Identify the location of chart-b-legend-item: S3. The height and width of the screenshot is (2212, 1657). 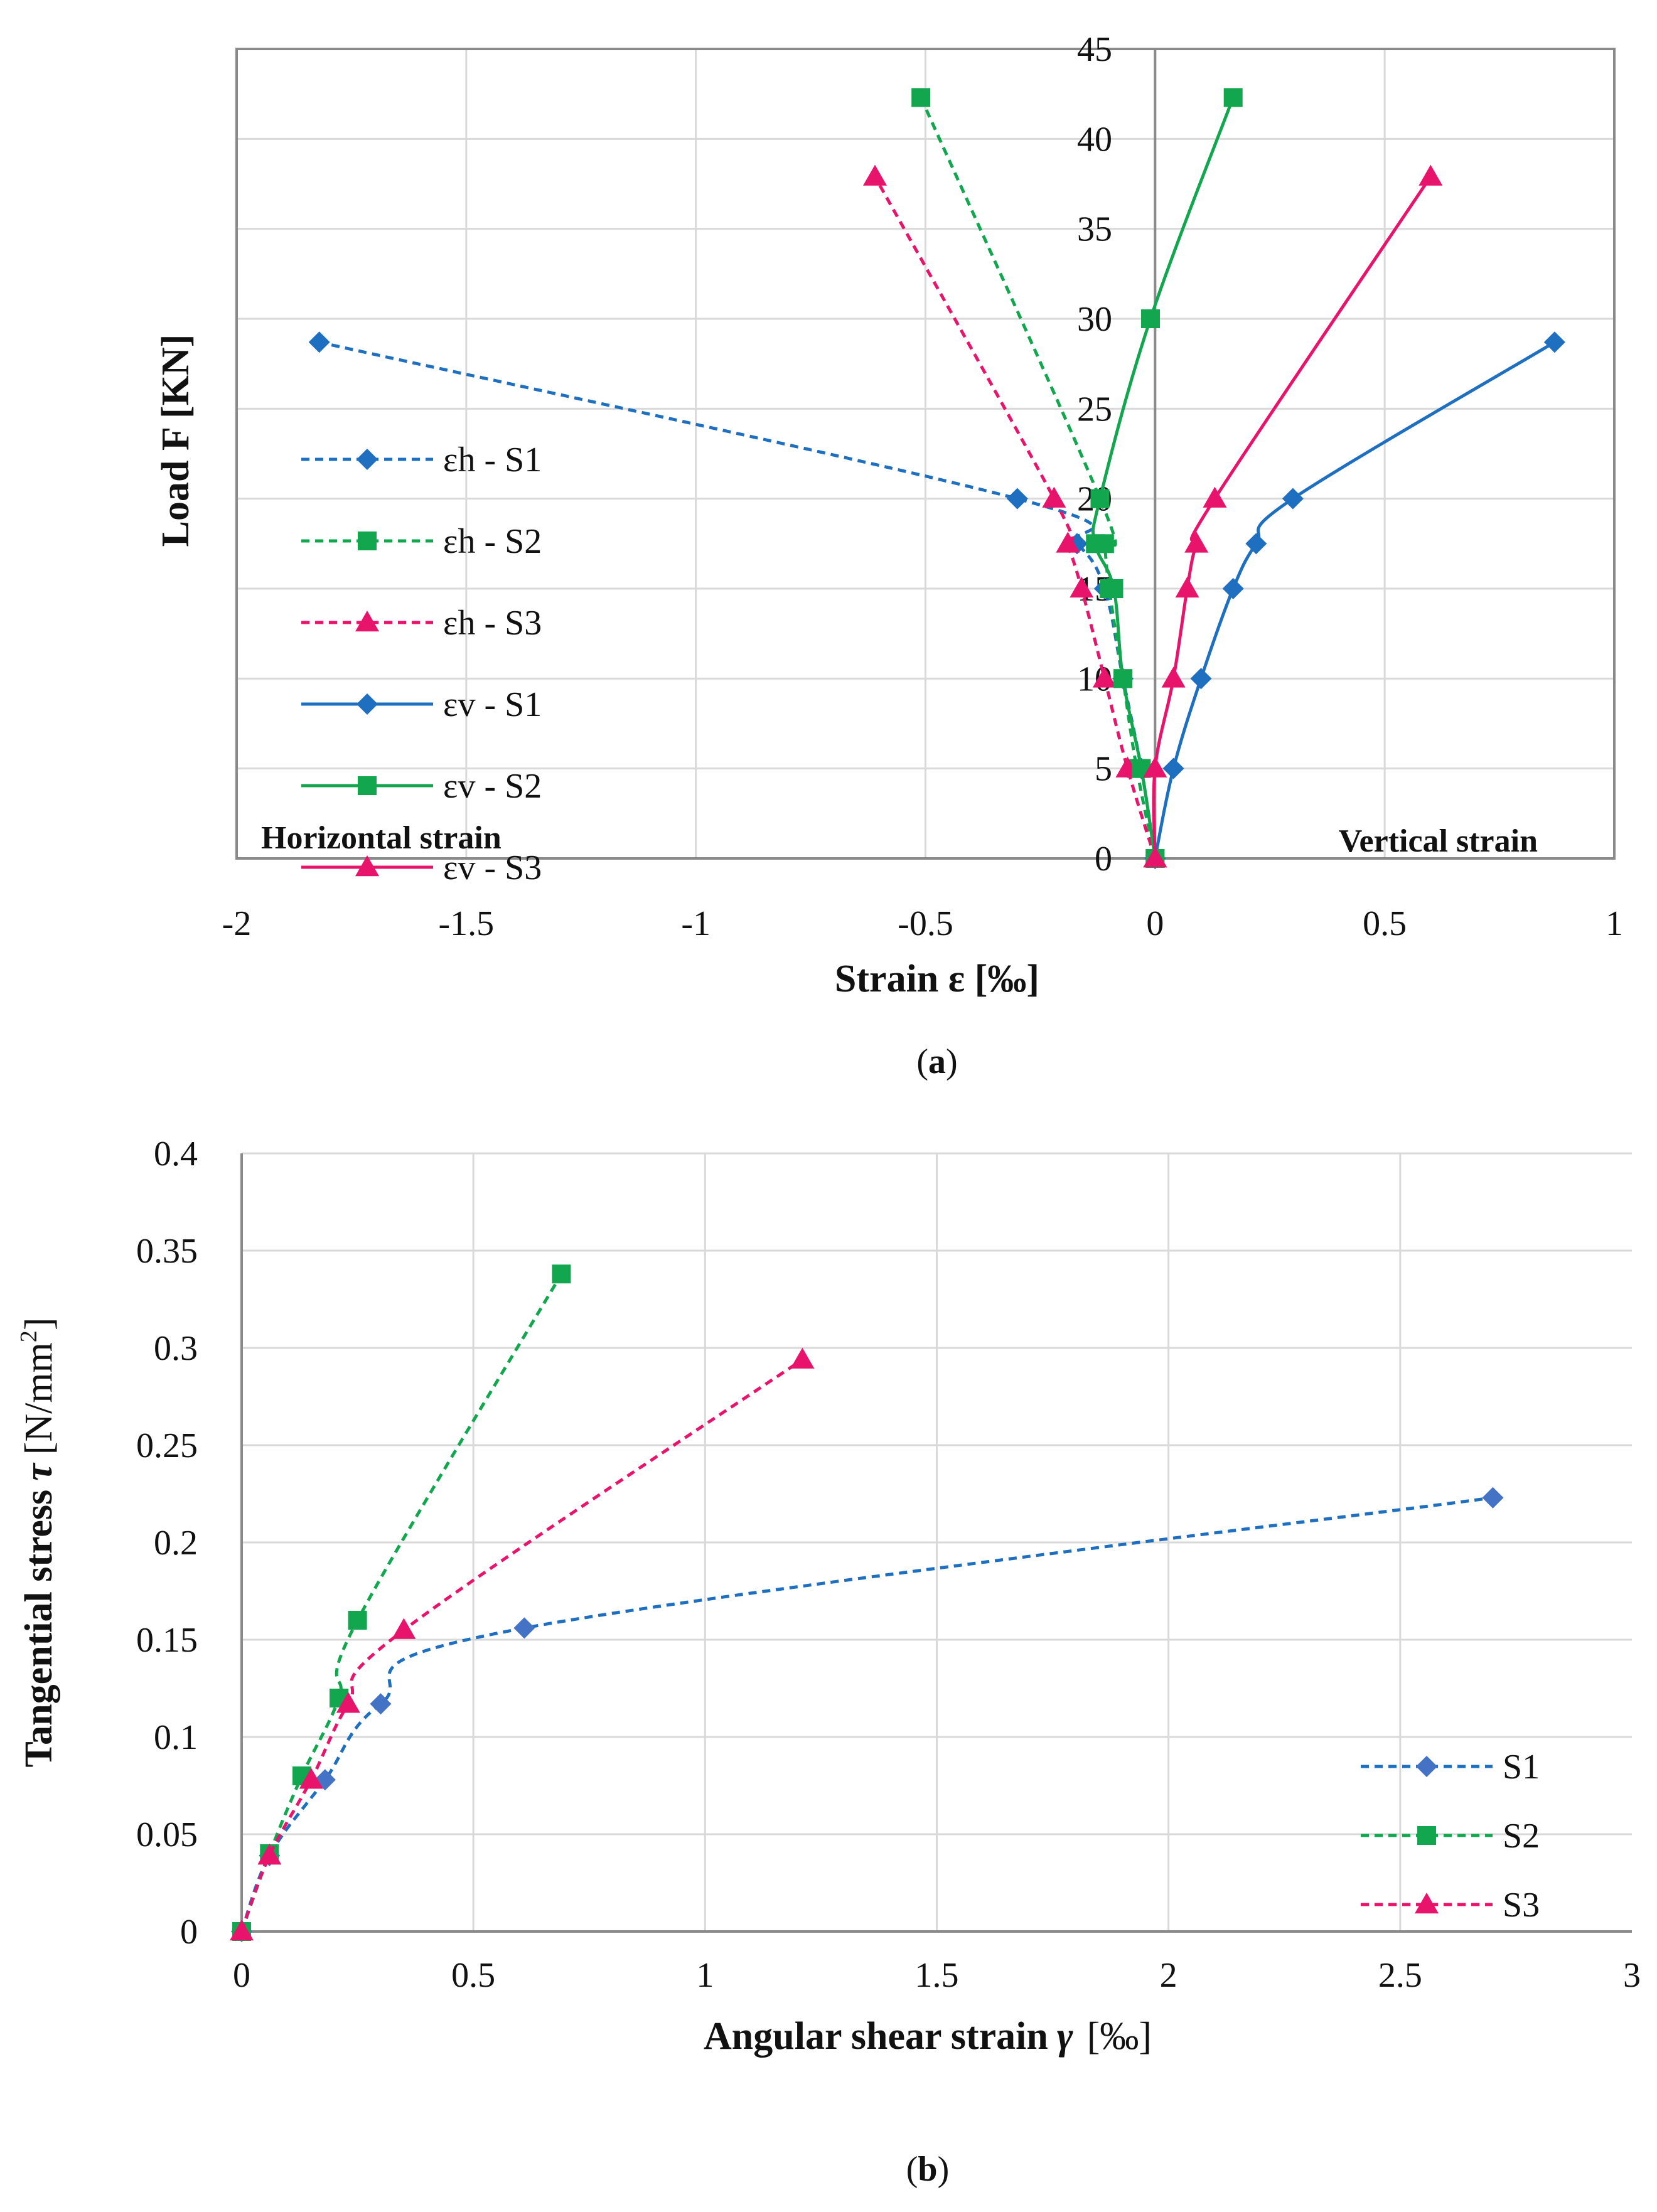
(1450, 1905).